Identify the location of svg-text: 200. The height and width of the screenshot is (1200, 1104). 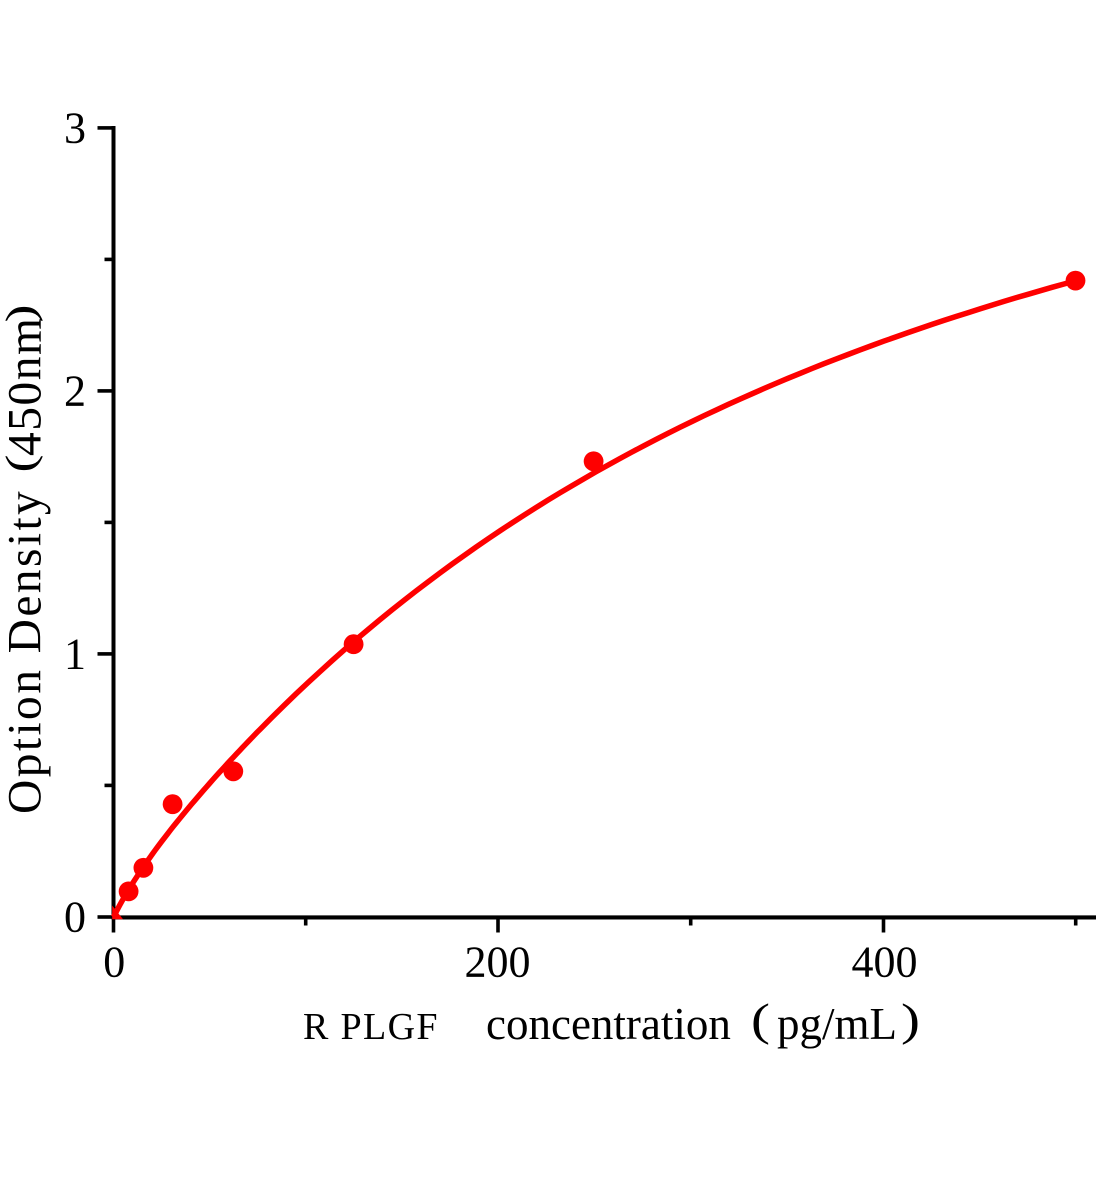
(498, 961).